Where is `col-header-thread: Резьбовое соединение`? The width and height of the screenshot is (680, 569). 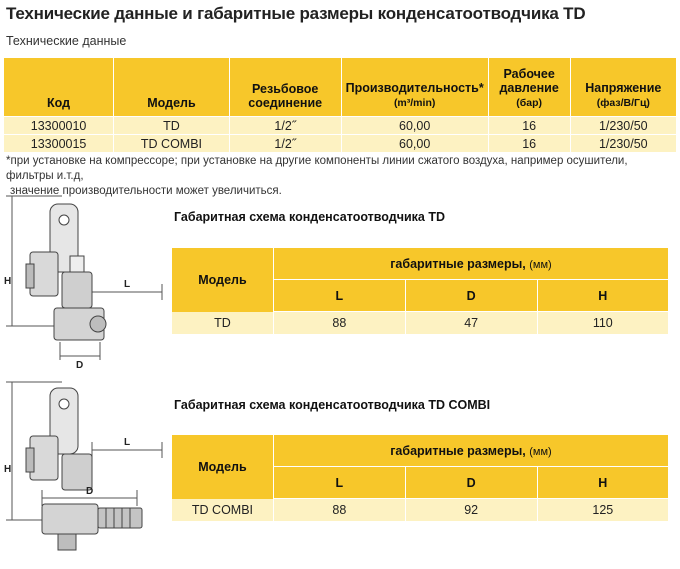
col-header-thread: Резьбовое соединение is located at coordinates (285, 87).